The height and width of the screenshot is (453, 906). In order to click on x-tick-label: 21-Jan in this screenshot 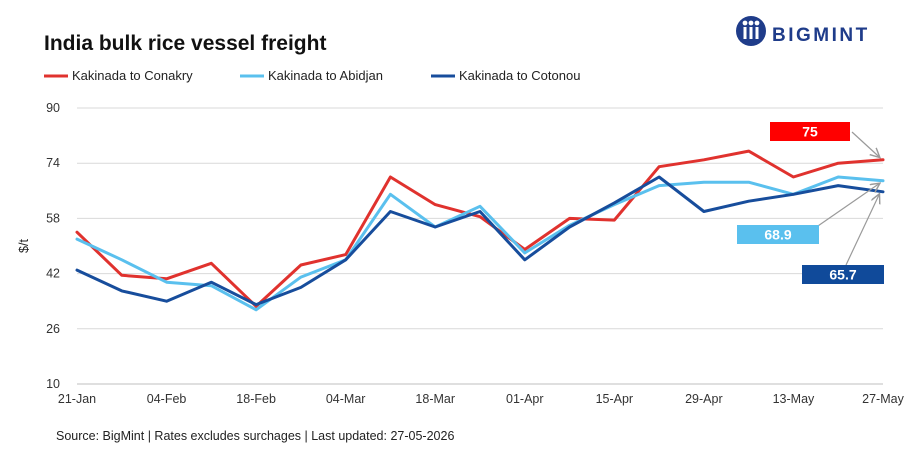, I will do `click(77, 399)`.